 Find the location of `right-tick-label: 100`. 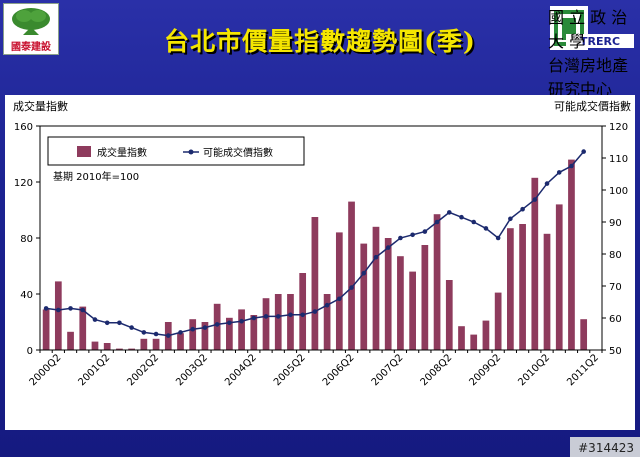

right-tick-label: 100 is located at coordinates (618, 191).